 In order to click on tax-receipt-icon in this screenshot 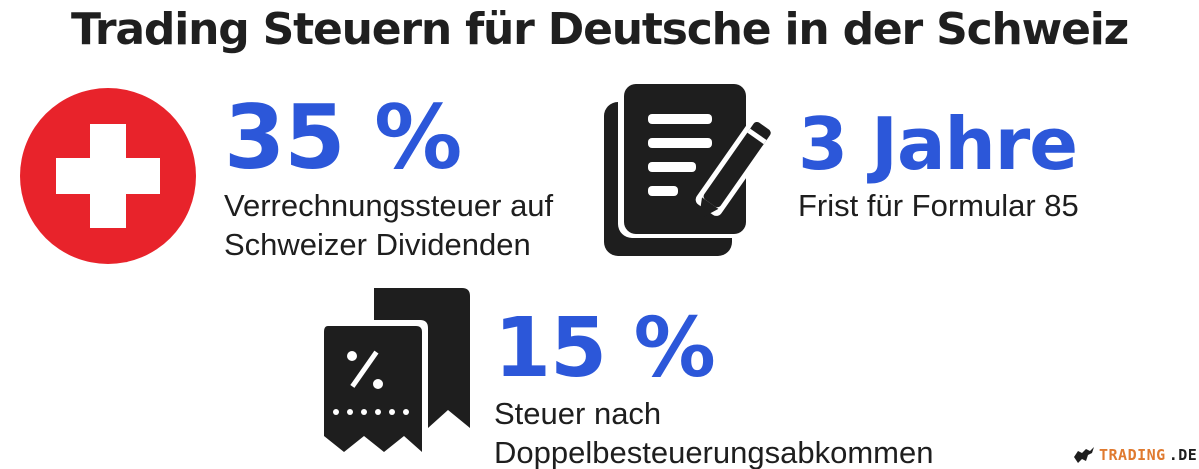, I will do `click(394, 375)`.